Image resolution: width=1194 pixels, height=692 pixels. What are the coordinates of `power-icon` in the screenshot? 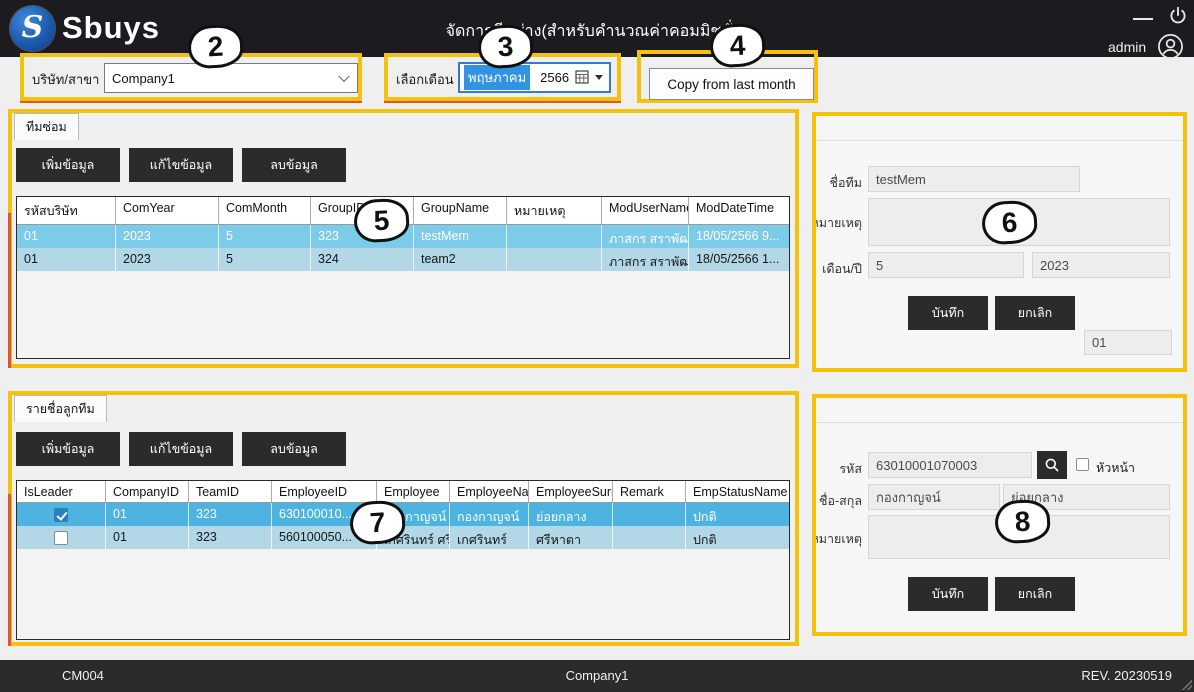 It's located at (1178, 15).